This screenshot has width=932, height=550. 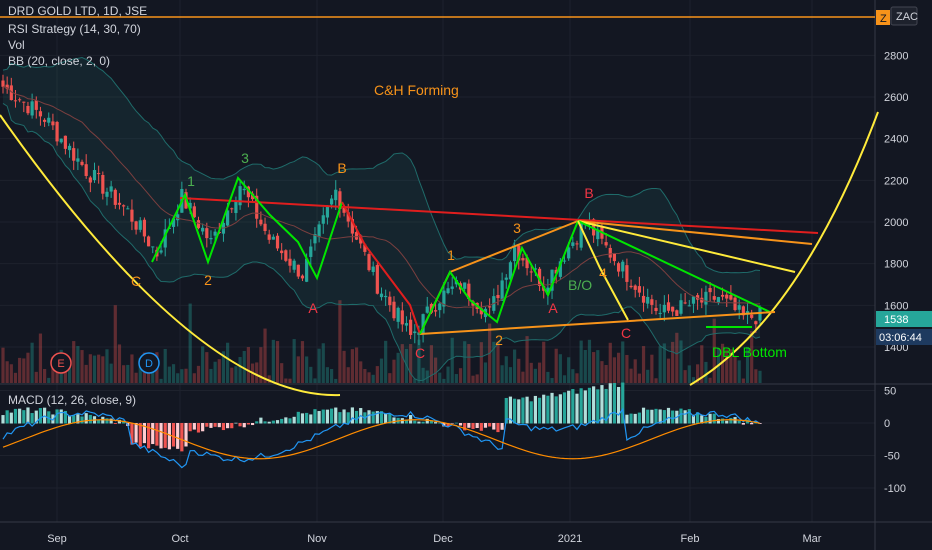 What do you see at coordinates (72, 400) in the screenshot?
I see `macd-title: MACD (12, 26, close, 9)` at bounding box center [72, 400].